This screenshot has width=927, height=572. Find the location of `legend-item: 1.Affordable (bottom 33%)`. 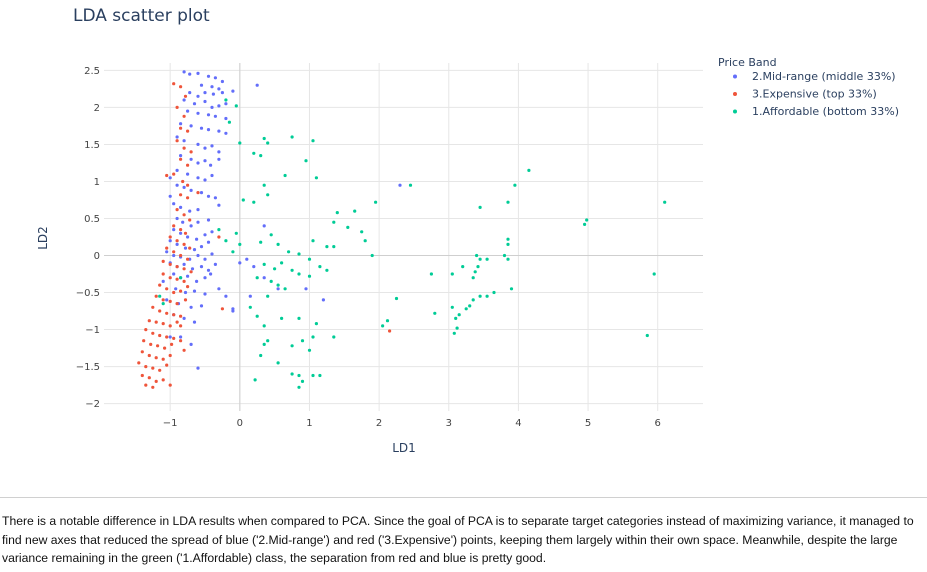

legend-item: 1.Affordable (bottom 33%) is located at coordinates (816, 111).